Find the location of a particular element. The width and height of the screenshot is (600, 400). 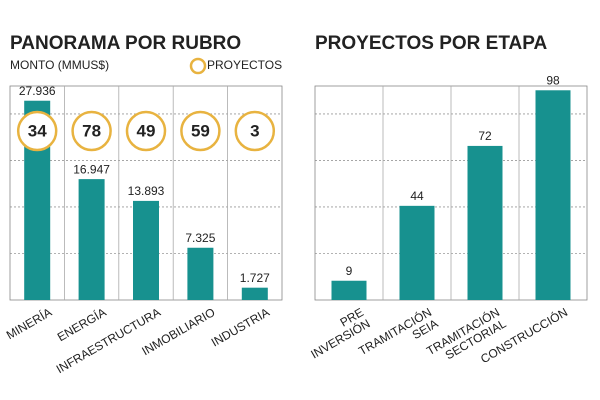

x-tick-label: INDUSTRIA is located at coordinates (240, 327).